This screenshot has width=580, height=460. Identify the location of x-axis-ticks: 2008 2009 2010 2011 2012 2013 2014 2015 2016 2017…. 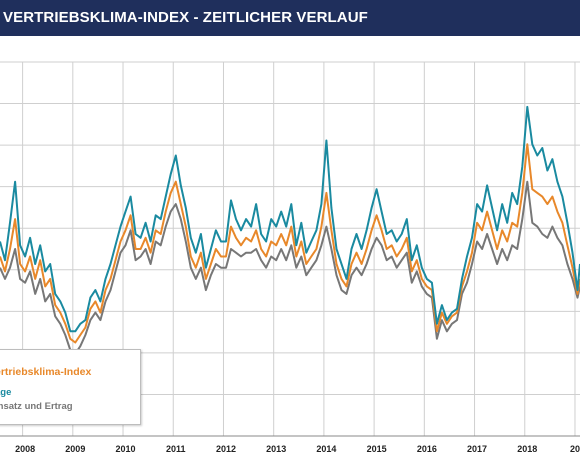
(297, 449).